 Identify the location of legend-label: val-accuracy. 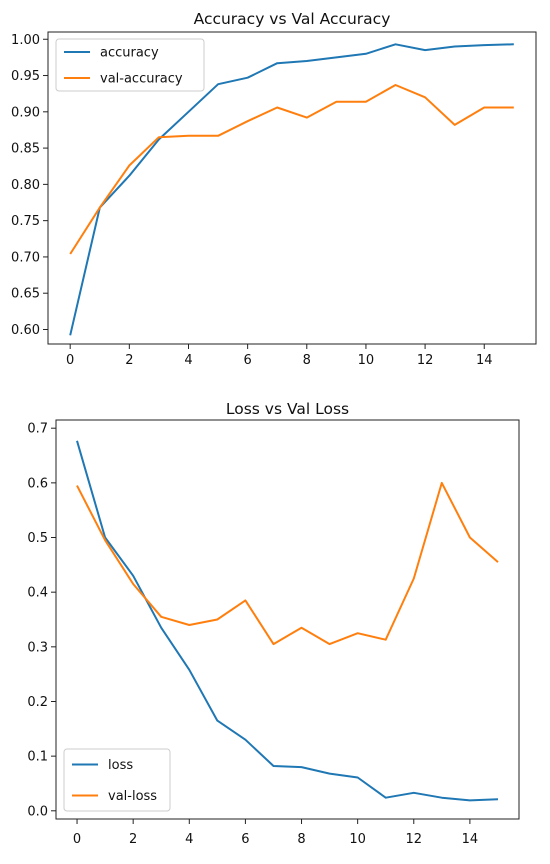
(141, 79).